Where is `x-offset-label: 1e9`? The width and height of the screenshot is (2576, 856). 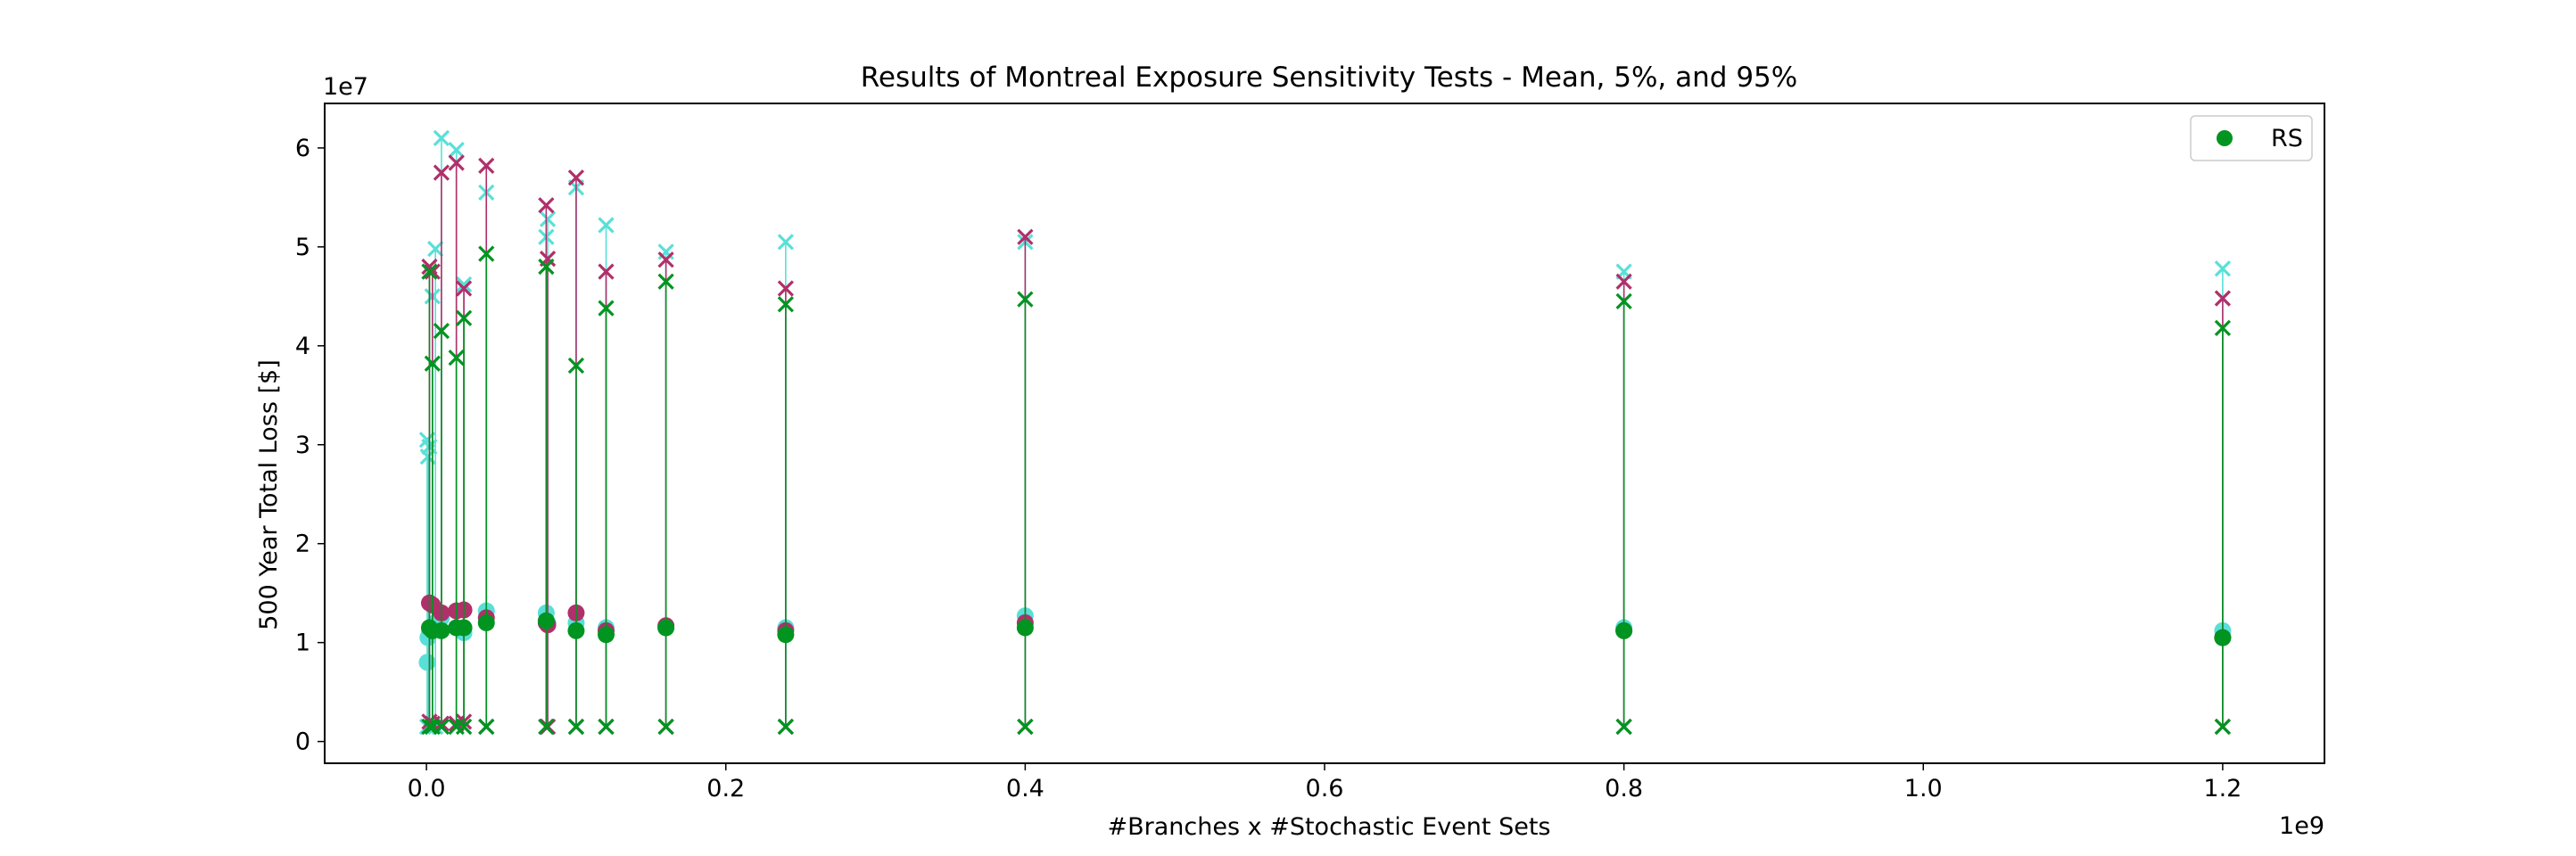 x-offset-label: 1e9 is located at coordinates (2301, 826).